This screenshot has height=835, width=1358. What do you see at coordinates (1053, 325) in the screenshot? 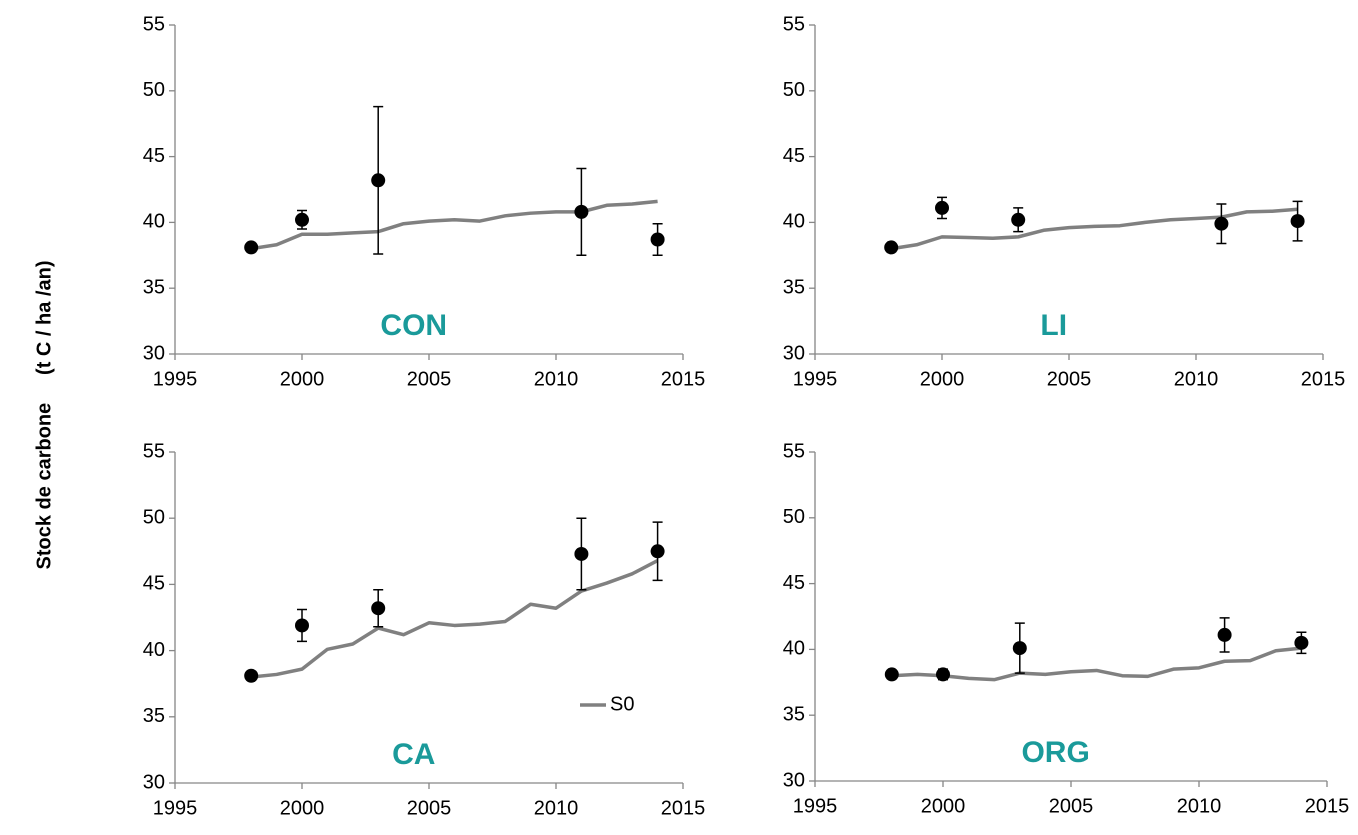
I see `panel-label: LI` at bounding box center [1053, 325].